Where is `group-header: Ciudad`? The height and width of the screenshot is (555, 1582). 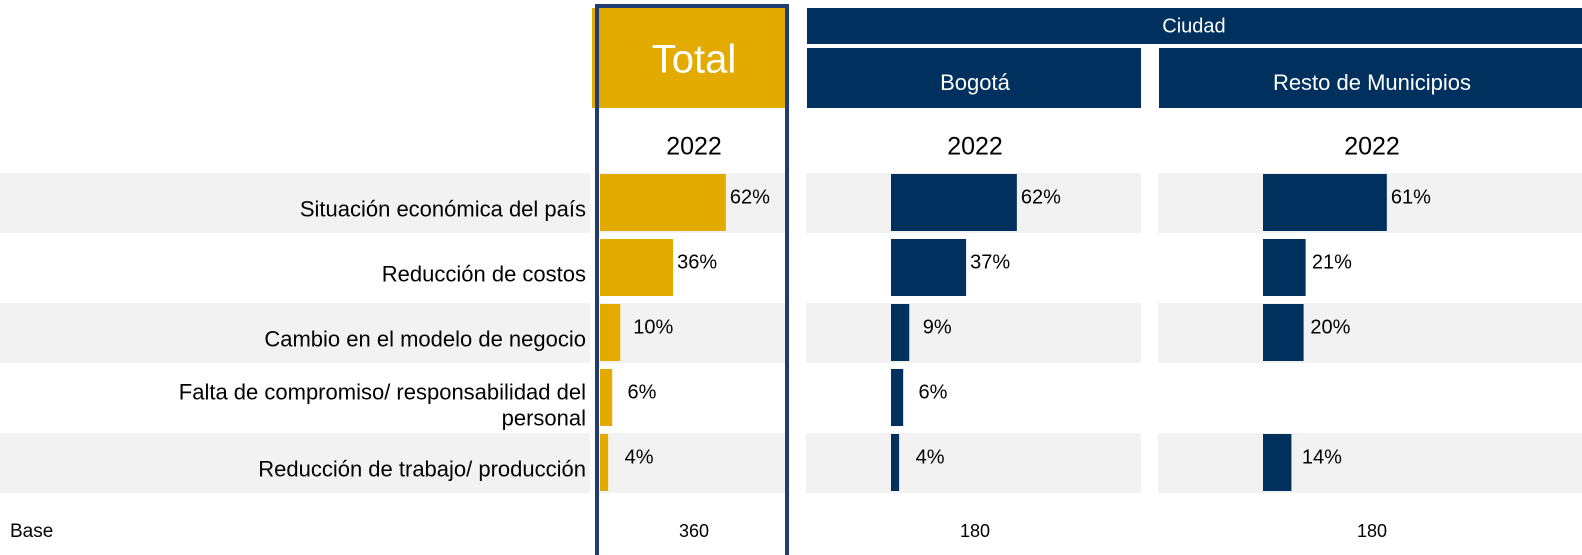 group-header: Ciudad is located at coordinates (1193, 26).